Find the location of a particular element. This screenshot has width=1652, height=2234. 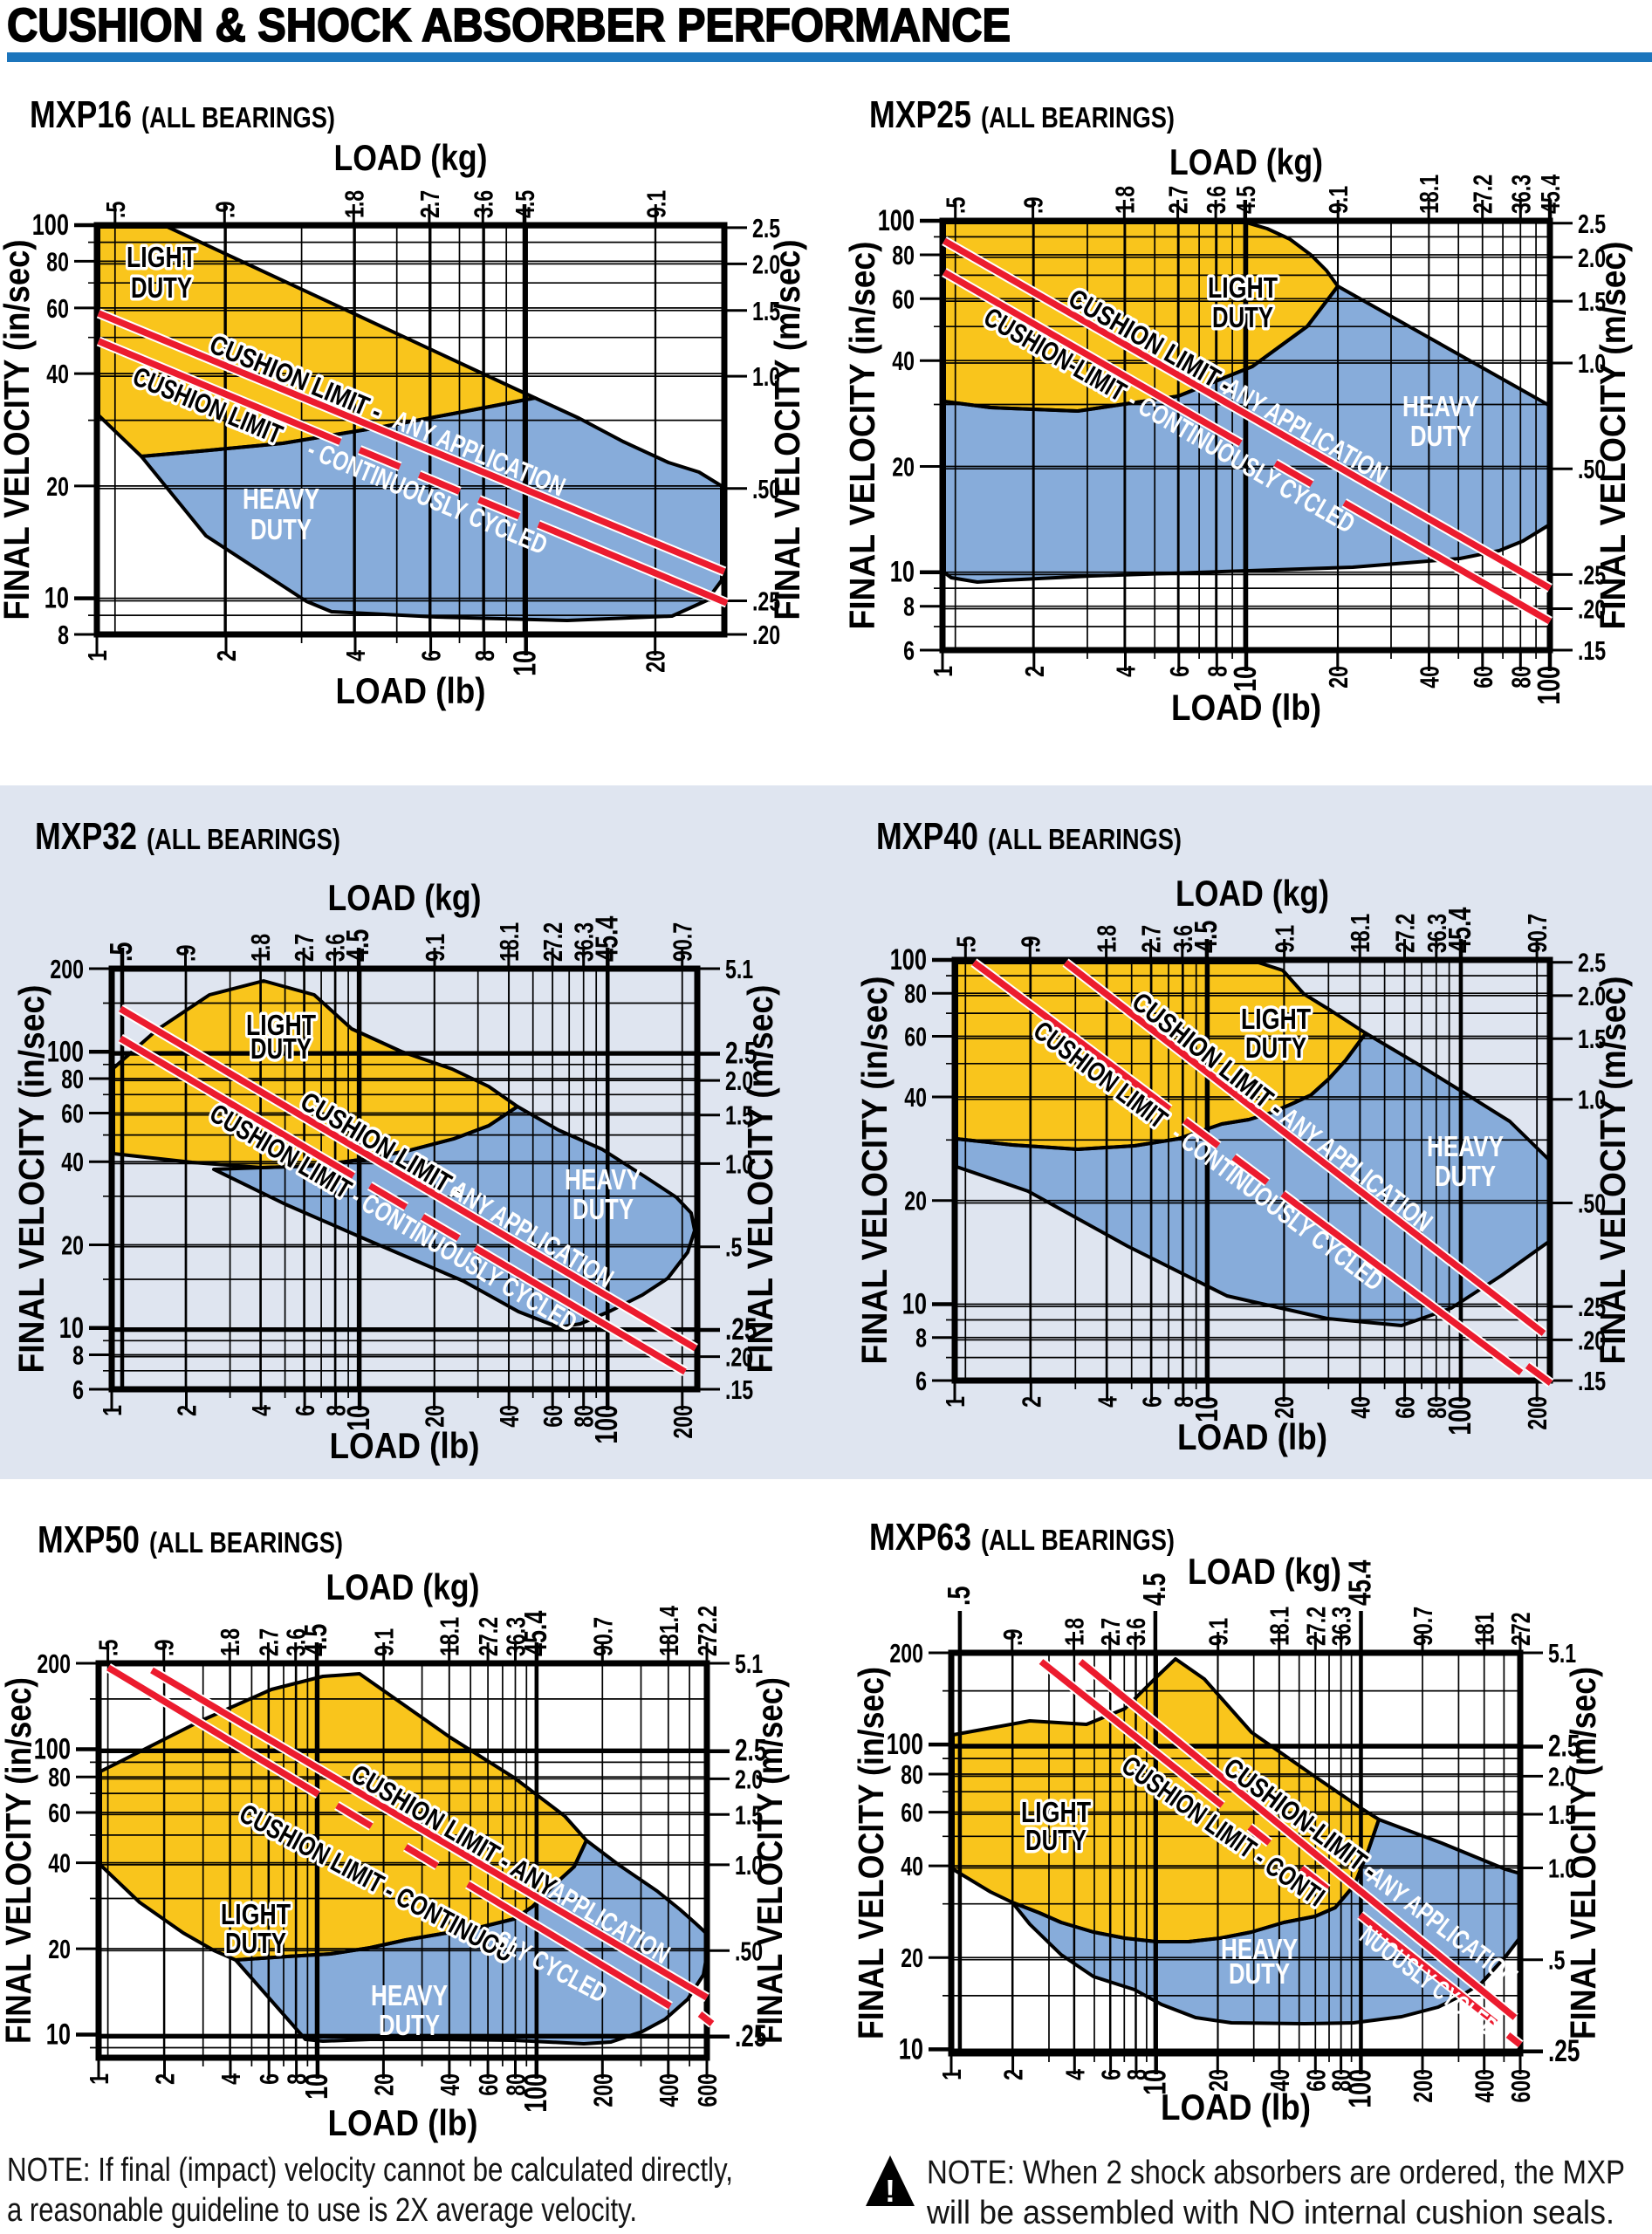

svg-text: 200 is located at coordinates (683, 1422).